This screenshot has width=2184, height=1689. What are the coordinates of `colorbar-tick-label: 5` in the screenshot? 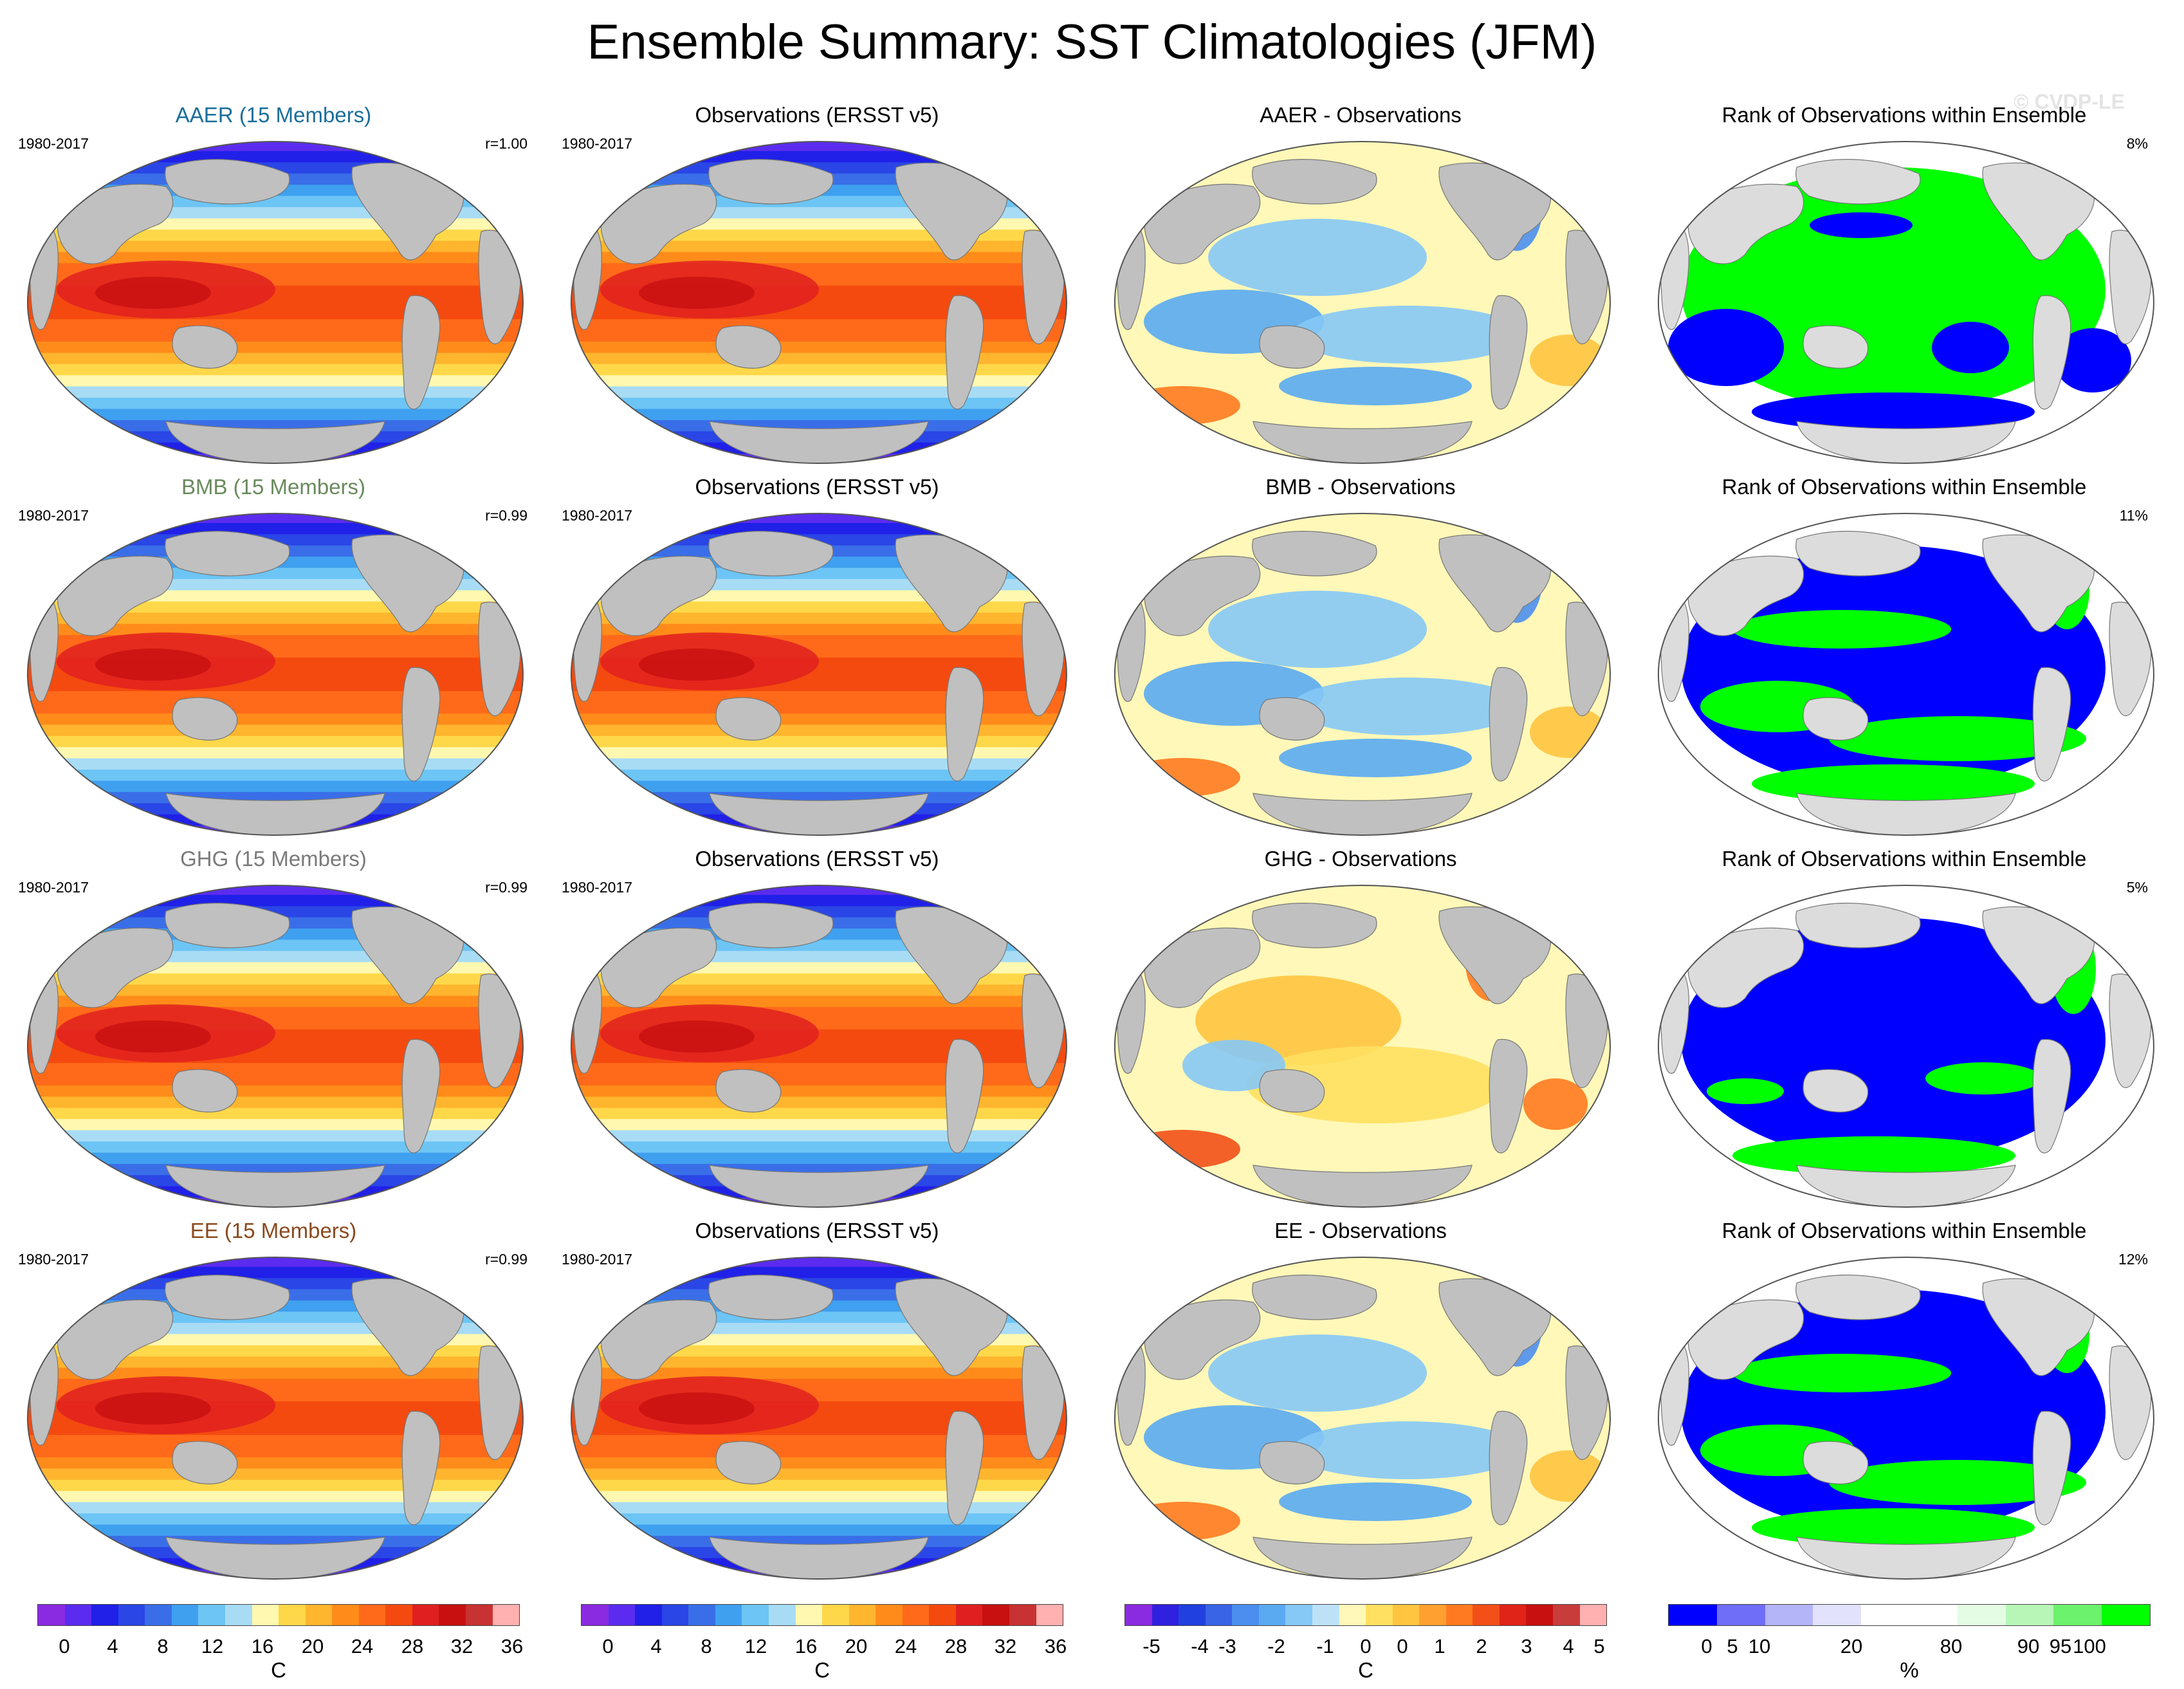 It's located at (1599, 1646).